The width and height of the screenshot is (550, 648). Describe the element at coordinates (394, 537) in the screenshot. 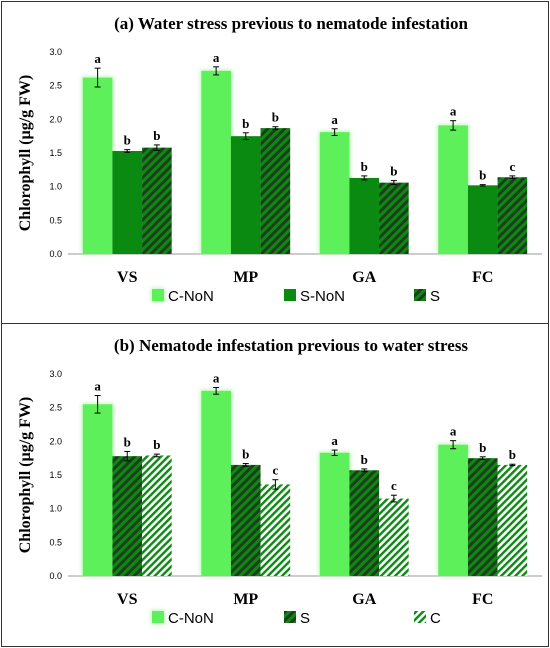

I see `bar-GA-C` at that location.